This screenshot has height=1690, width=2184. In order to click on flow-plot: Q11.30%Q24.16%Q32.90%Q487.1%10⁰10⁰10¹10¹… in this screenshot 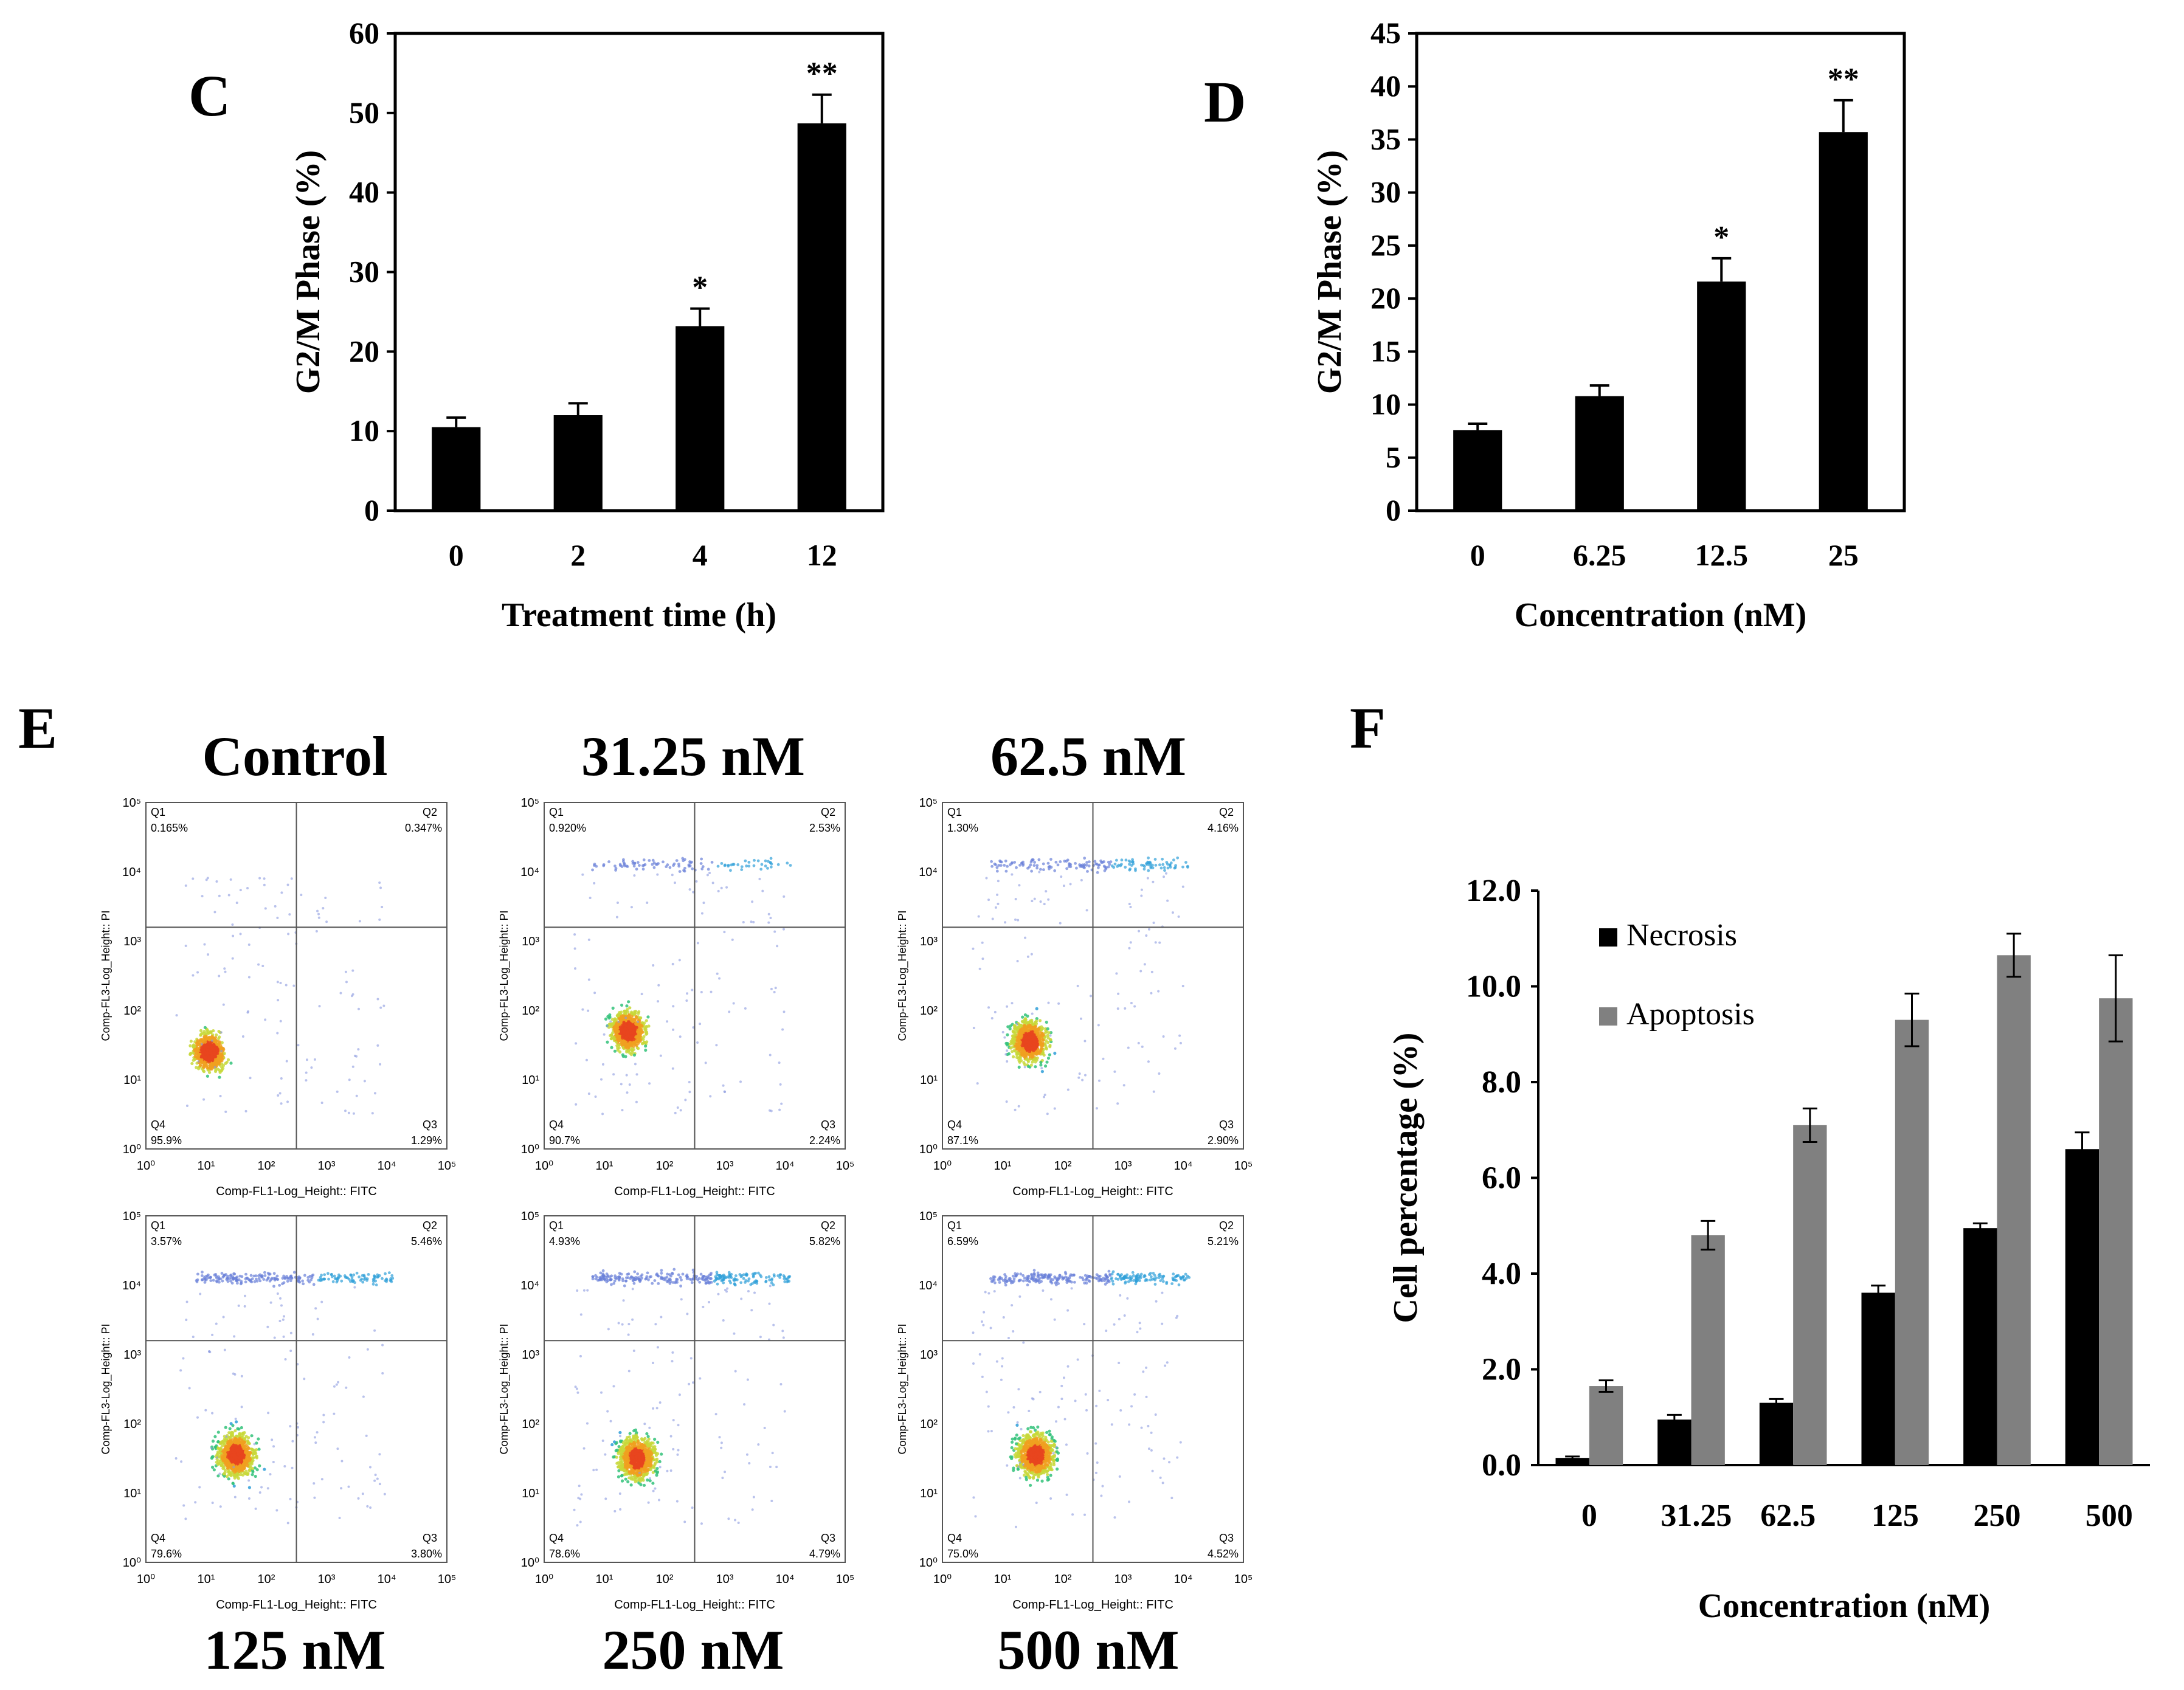, I will do `click(1074, 961)`.